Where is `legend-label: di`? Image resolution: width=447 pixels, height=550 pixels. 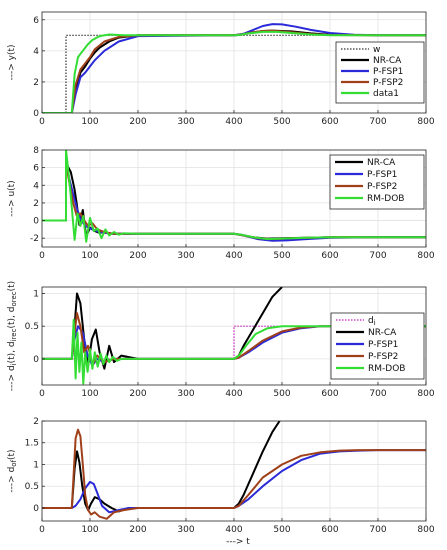
legend-label: di is located at coordinates (372, 321).